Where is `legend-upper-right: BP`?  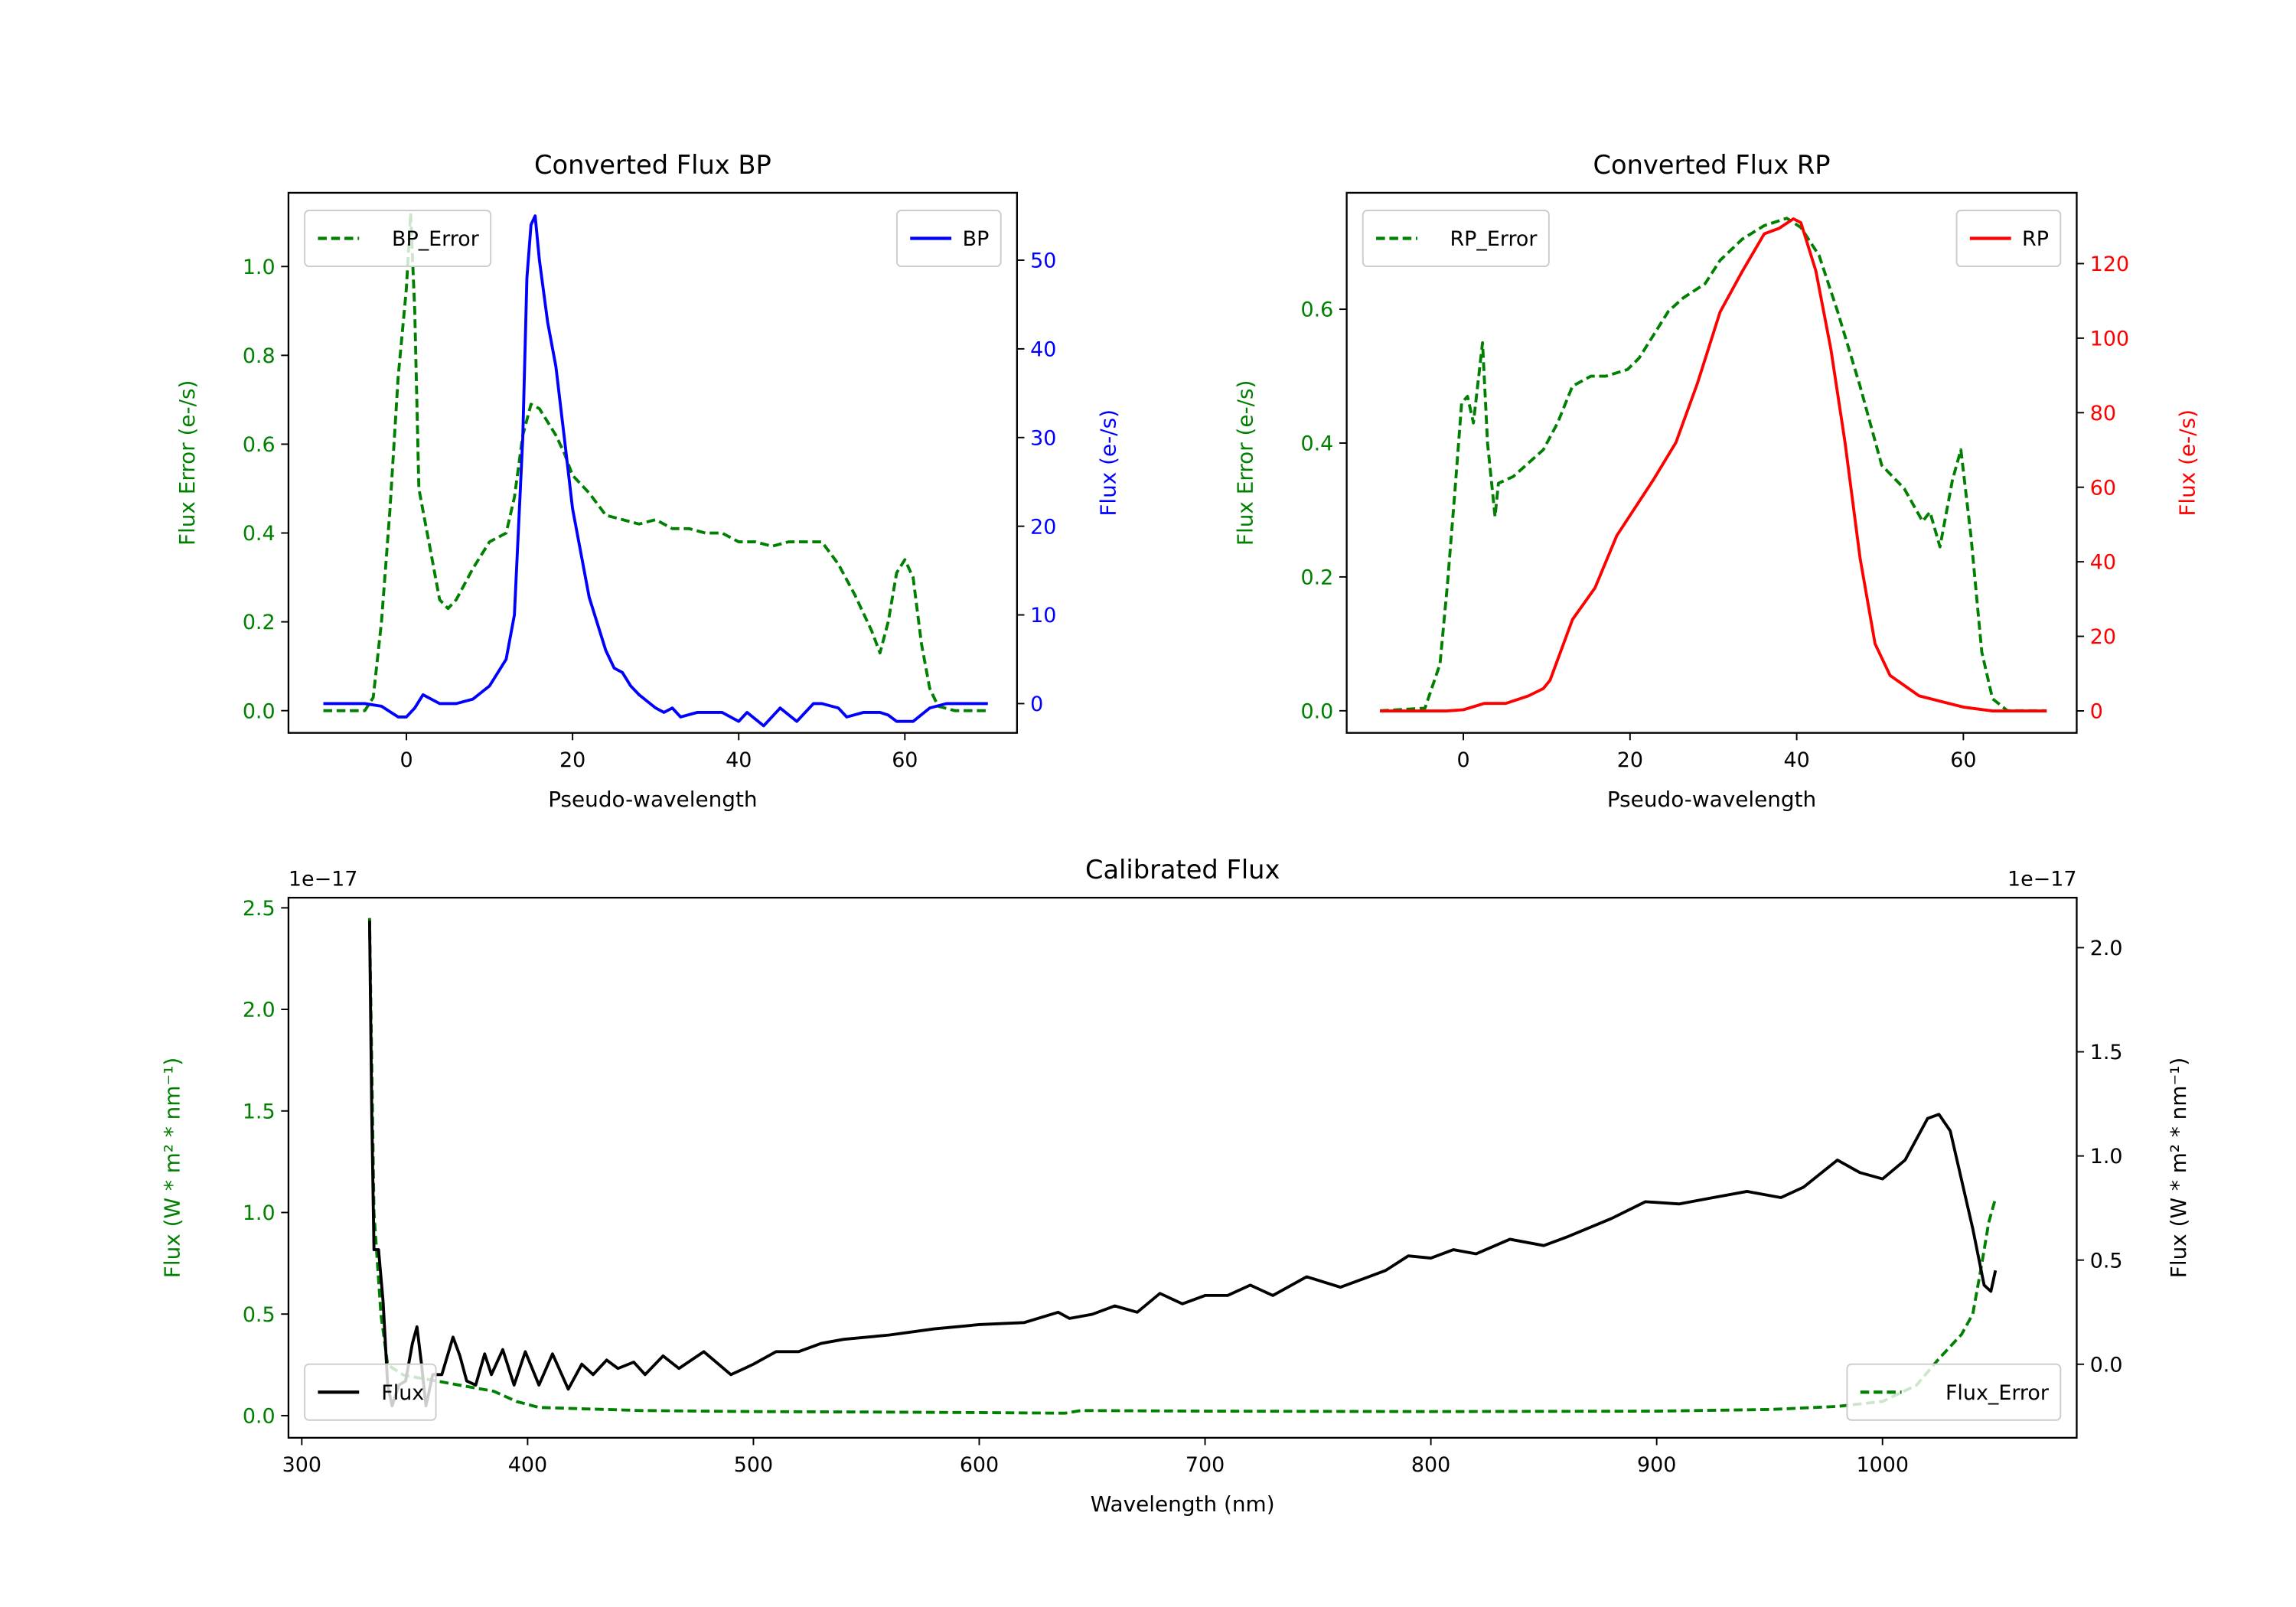 legend-upper-right: BP is located at coordinates (948, 239).